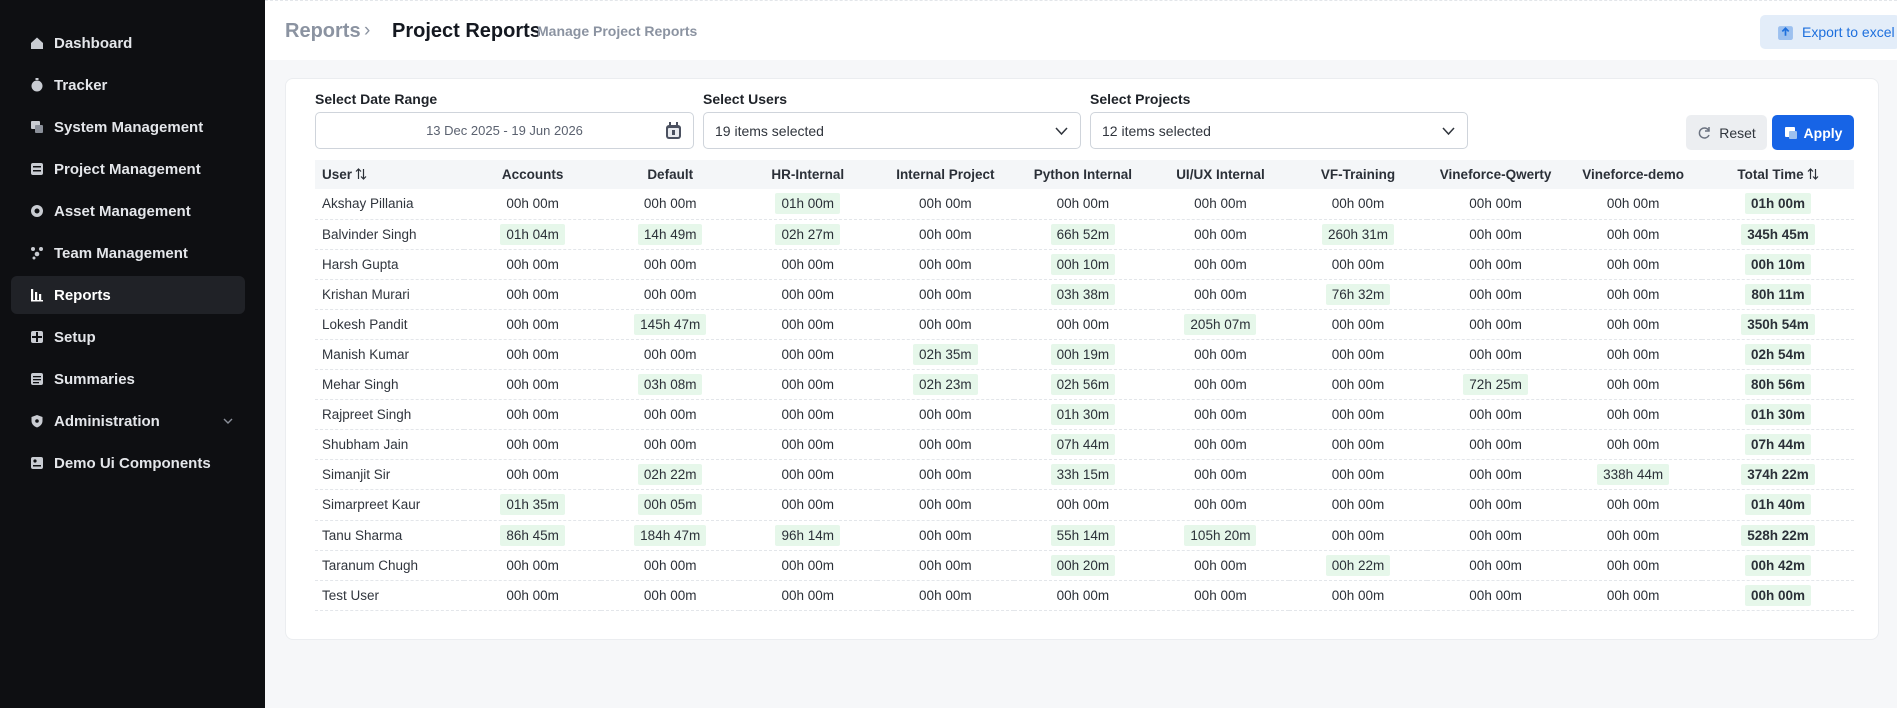 The width and height of the screenshot is (1897, 708). I want to click on time-cell: 14h 49m, so click(670, 234).